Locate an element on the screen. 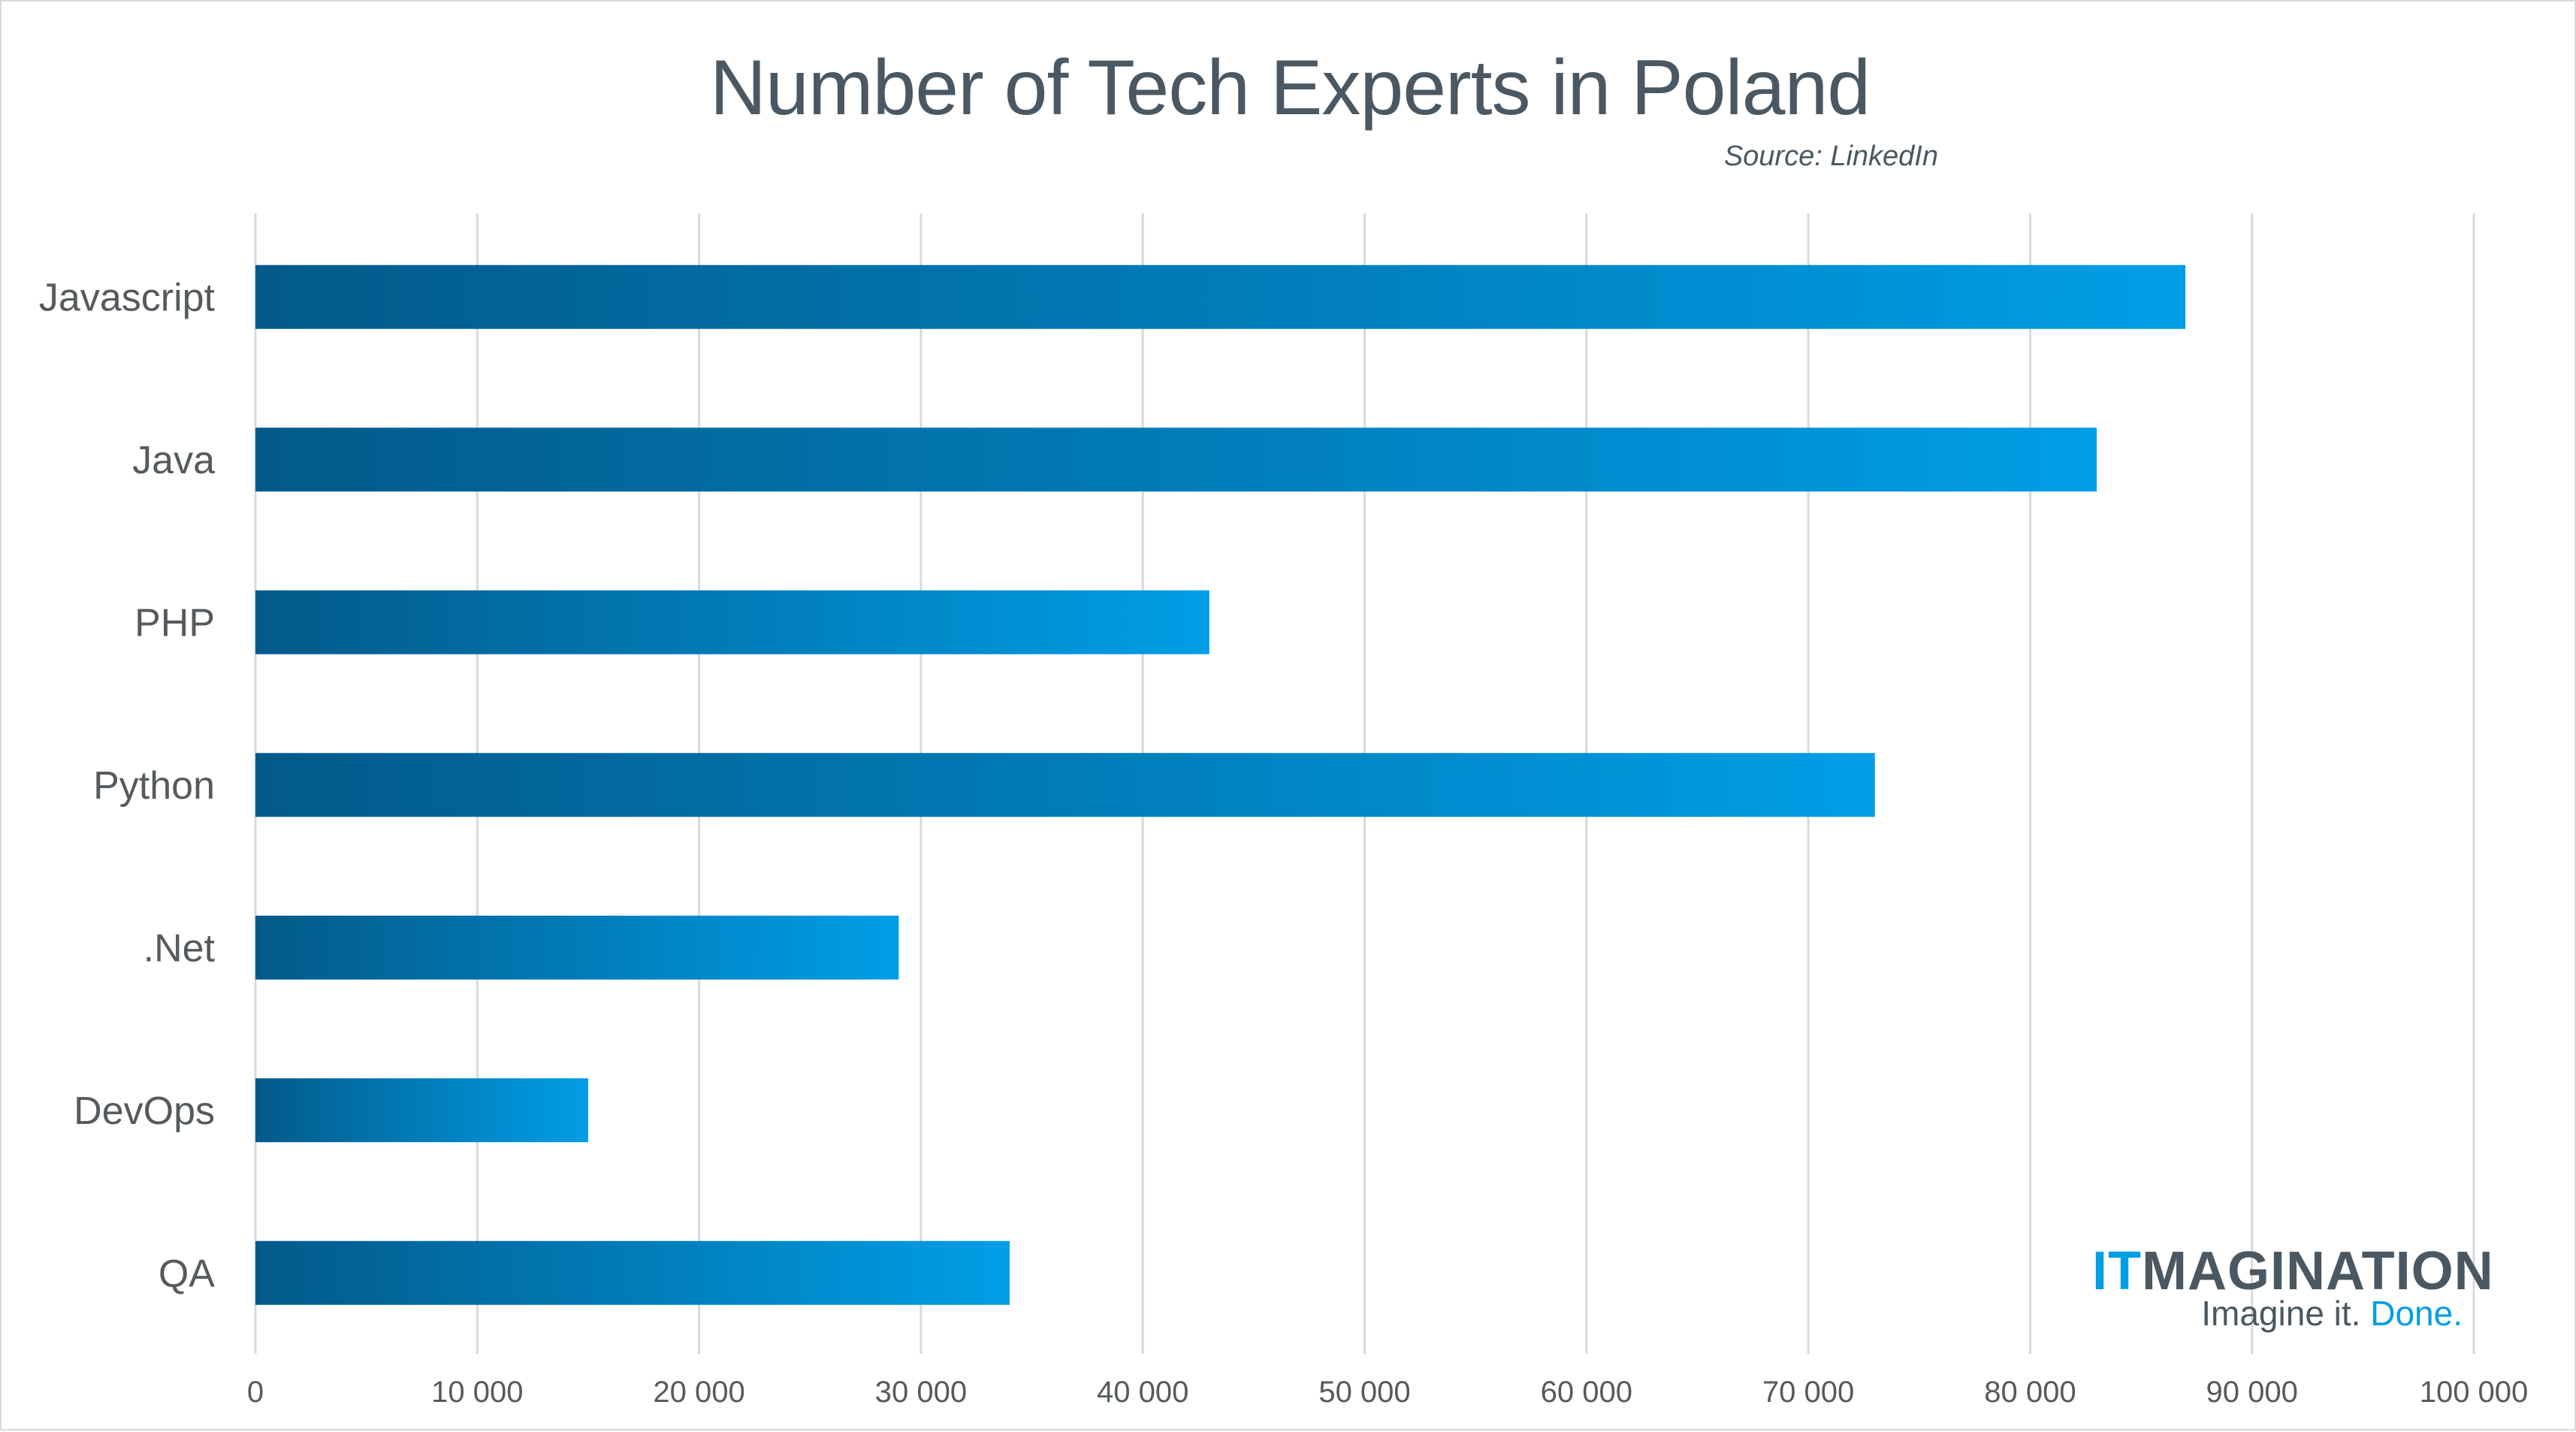 This screenshot has height=1432, width=2576. category-labels: Javascript Java PHP Python .Net DevOps QA is located at coordinates (127, 785).